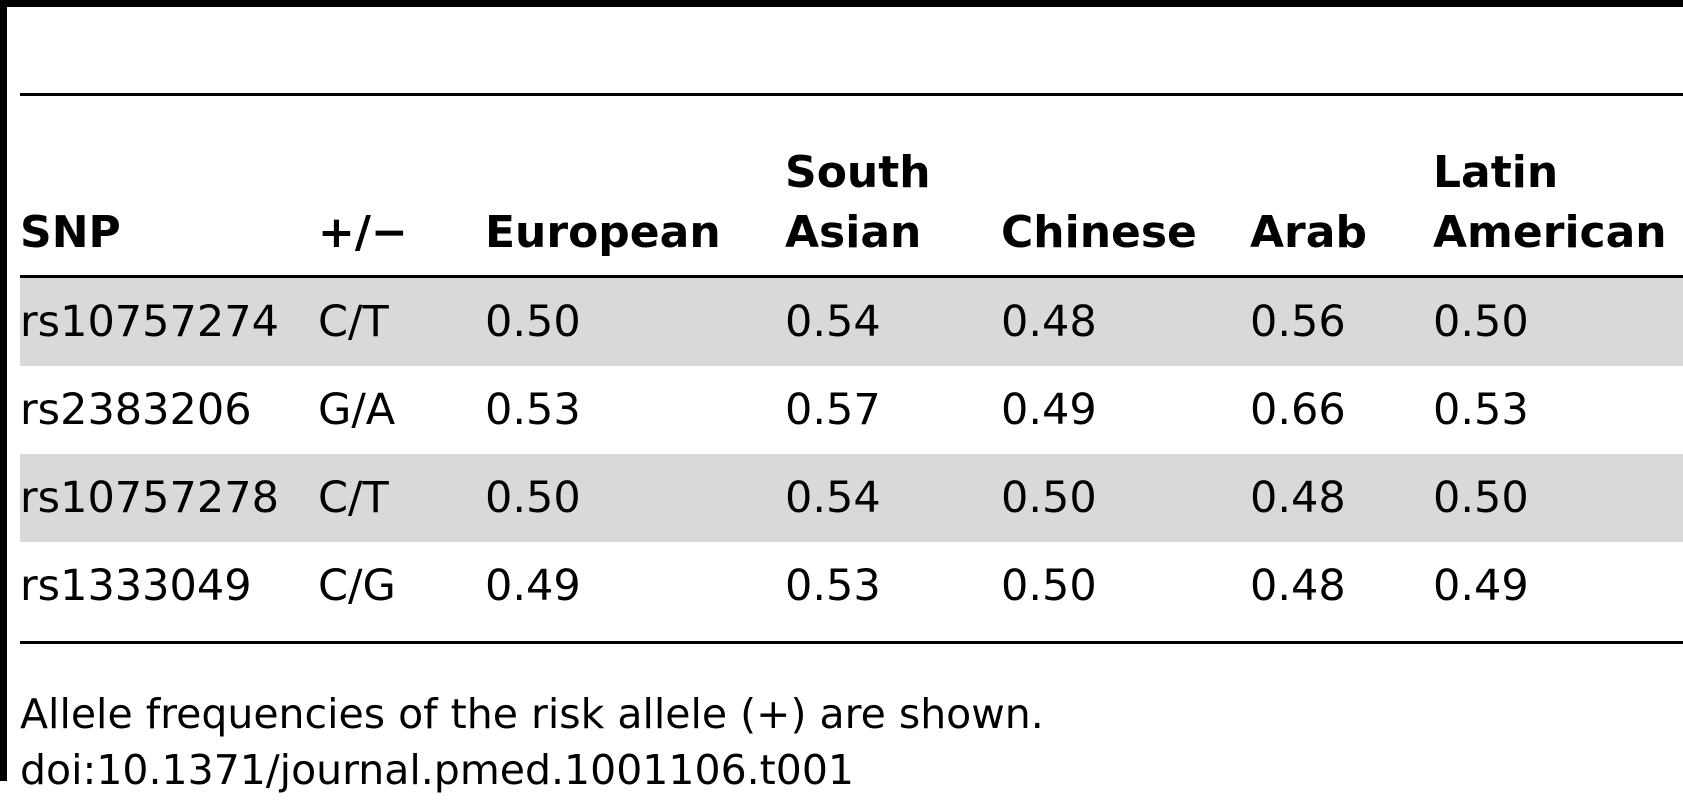  What do you see at coordinates (357, 586) in the screenshot?
I see `cell-alleles: C/G` at bounding box center [357, 586].